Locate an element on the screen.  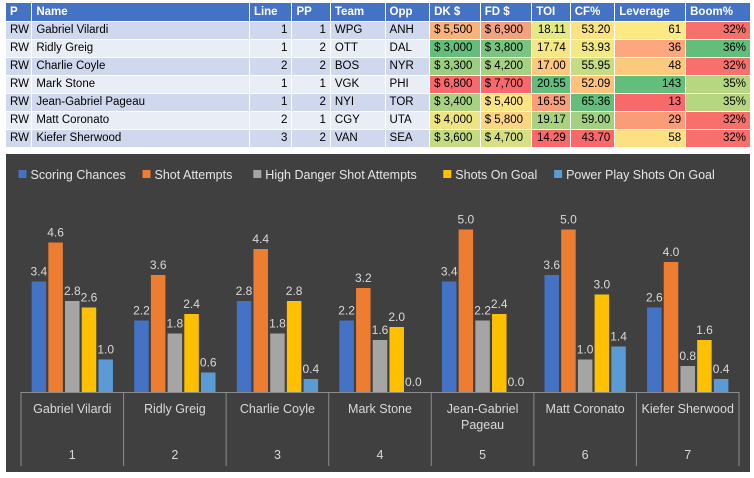
data-label: 1.4 is located at coordinates (618, 337).